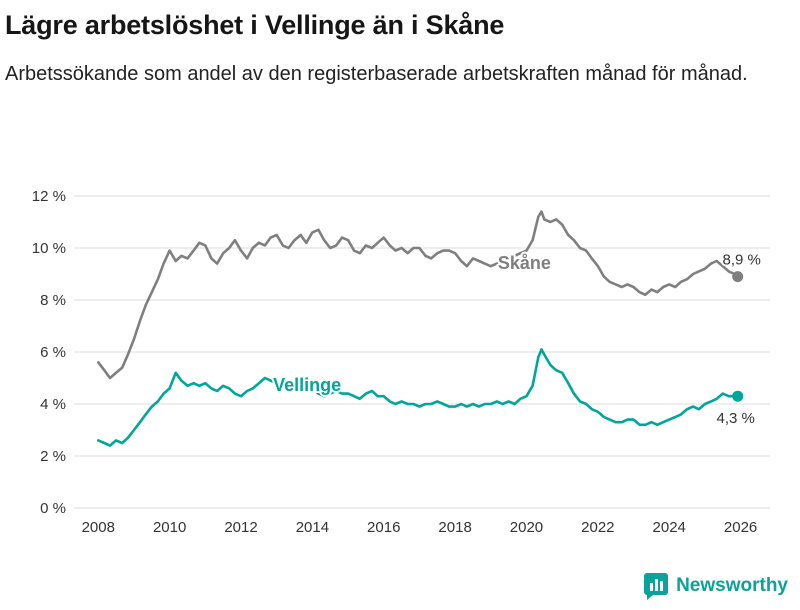 The width and height of the screenshot is (800, 610). I want to click on y-tick-label: 2 %, so click(53, 456).